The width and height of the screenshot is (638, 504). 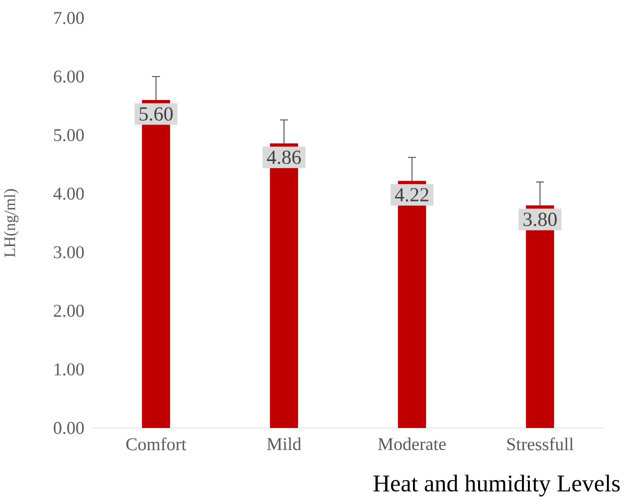 What do you see at coordinates (497, 485) in the screenshot?
I see `x-axis-title: Heat and humidity Levels` at bounding box center [497, 485].